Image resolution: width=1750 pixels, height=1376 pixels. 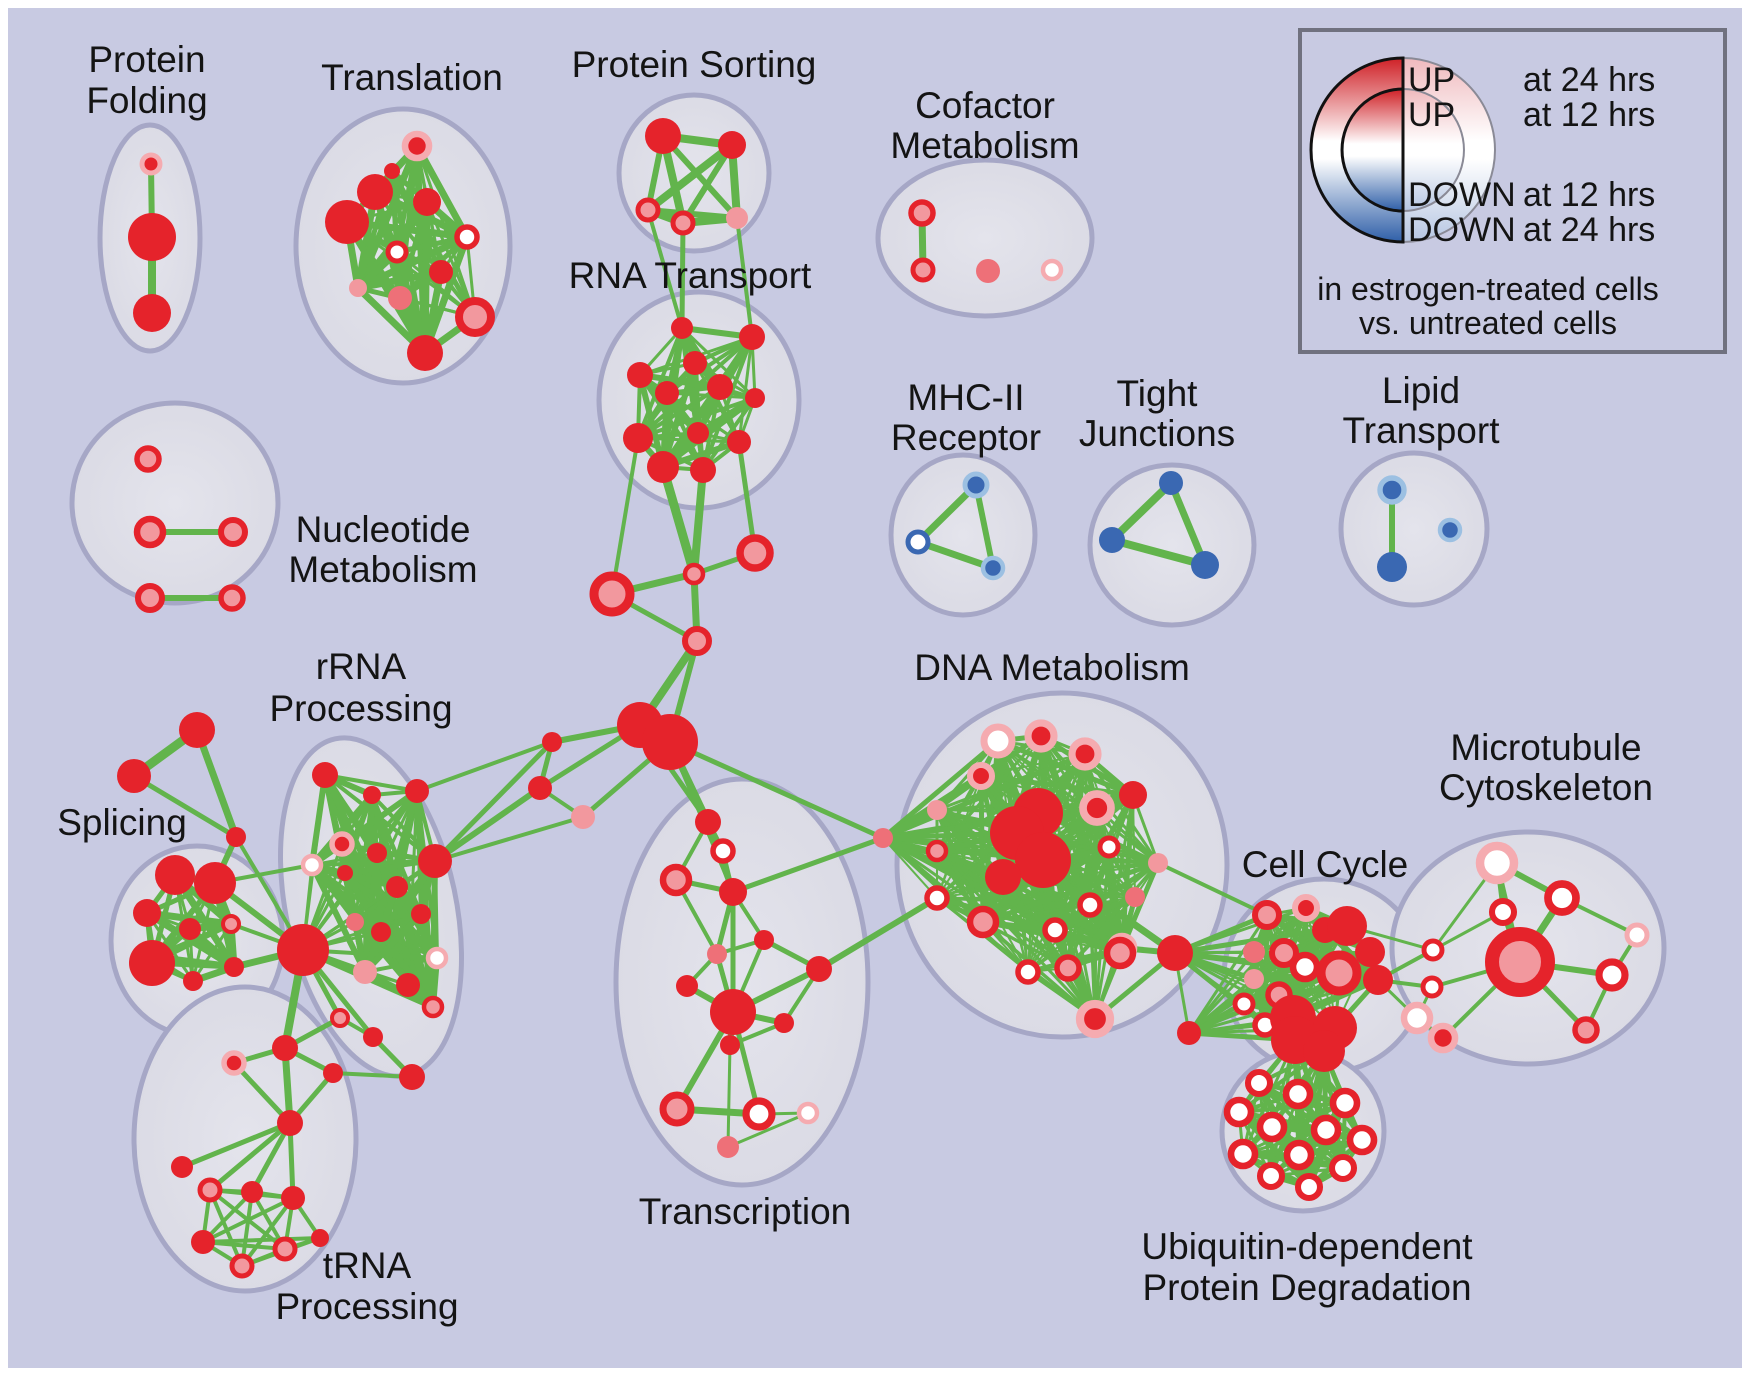 I want to click on cluster-label-rna-transport: RNA Transport, so click(x=690, y=275).